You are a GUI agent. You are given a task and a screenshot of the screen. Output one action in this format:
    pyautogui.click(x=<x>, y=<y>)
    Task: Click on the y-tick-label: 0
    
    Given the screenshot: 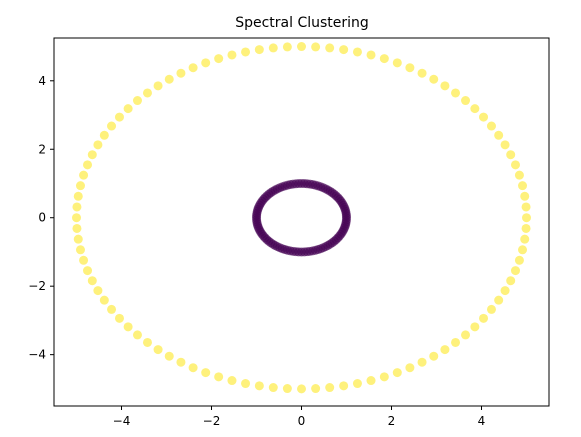 What is the action you would take?
    pyautogui.click(x=42, y=218)
    